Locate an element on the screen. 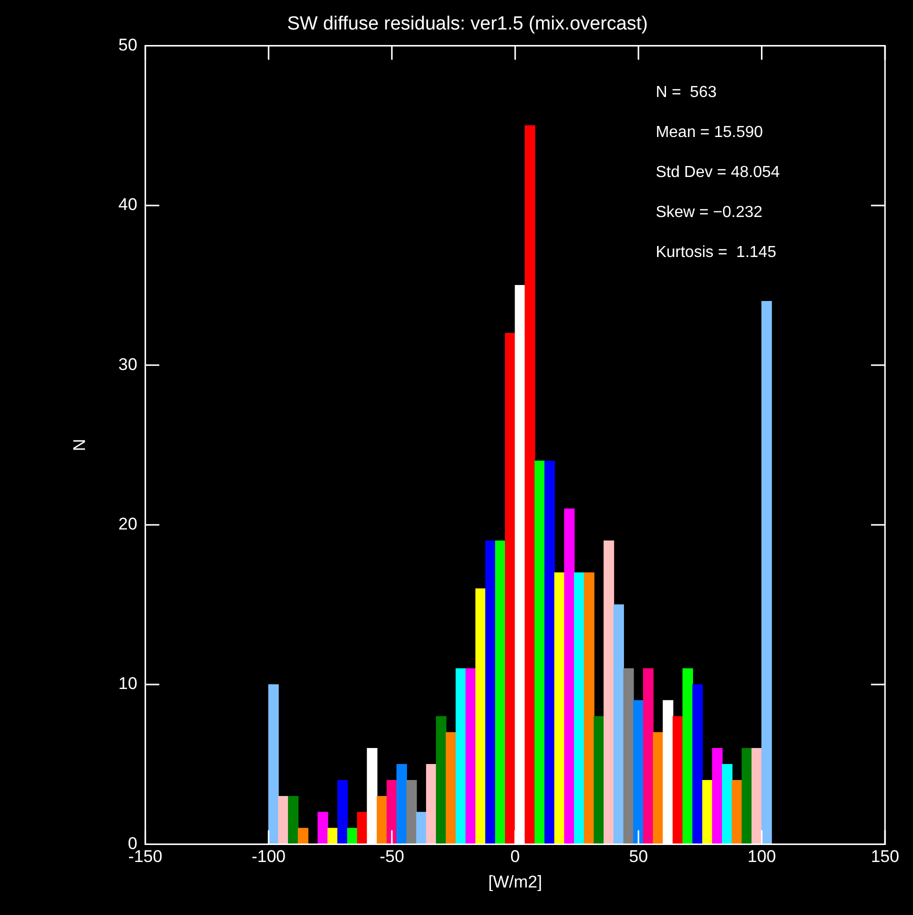 The image size is (913, 915). y-tick-label: 20 is located at coordinates (128, 524).